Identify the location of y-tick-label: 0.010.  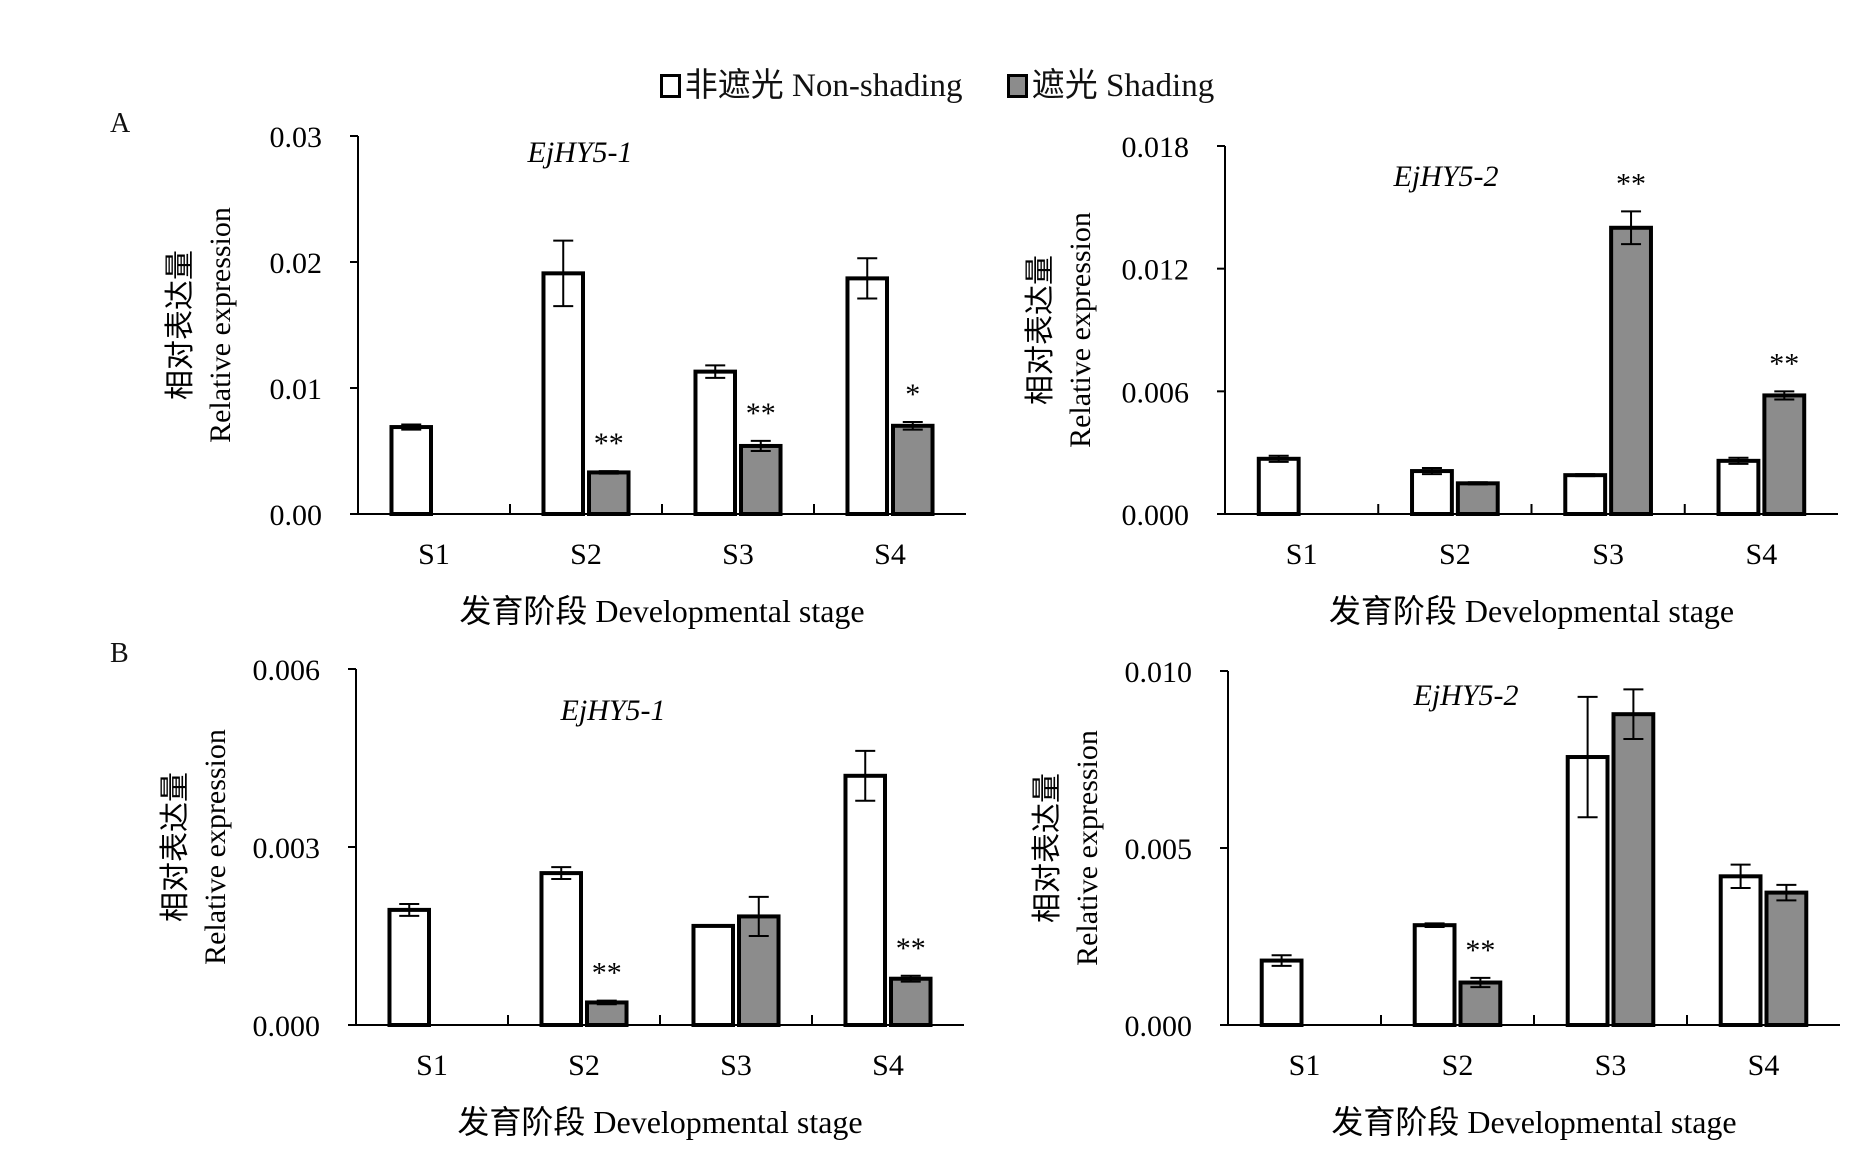
(1159, 672).